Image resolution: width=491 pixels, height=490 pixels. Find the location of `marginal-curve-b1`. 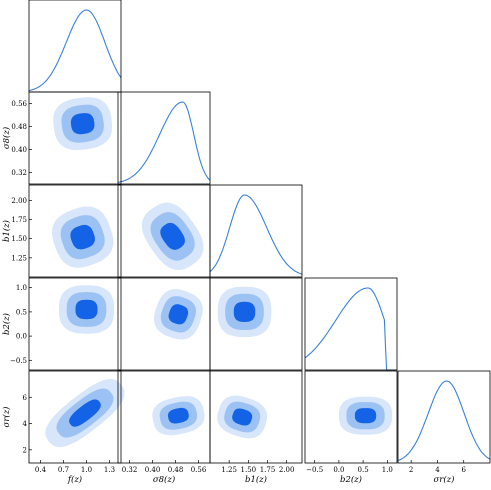

marginal-curve-b1 is located at coordinates (256, 234).